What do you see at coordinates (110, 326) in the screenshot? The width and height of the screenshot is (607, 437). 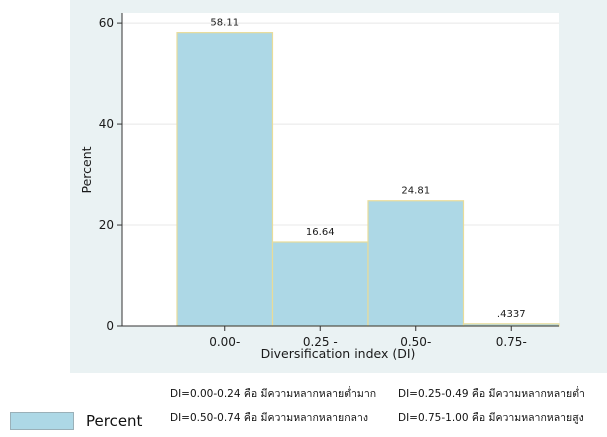 I see `y-tick-label: 0` at bounding box center [110, 326].